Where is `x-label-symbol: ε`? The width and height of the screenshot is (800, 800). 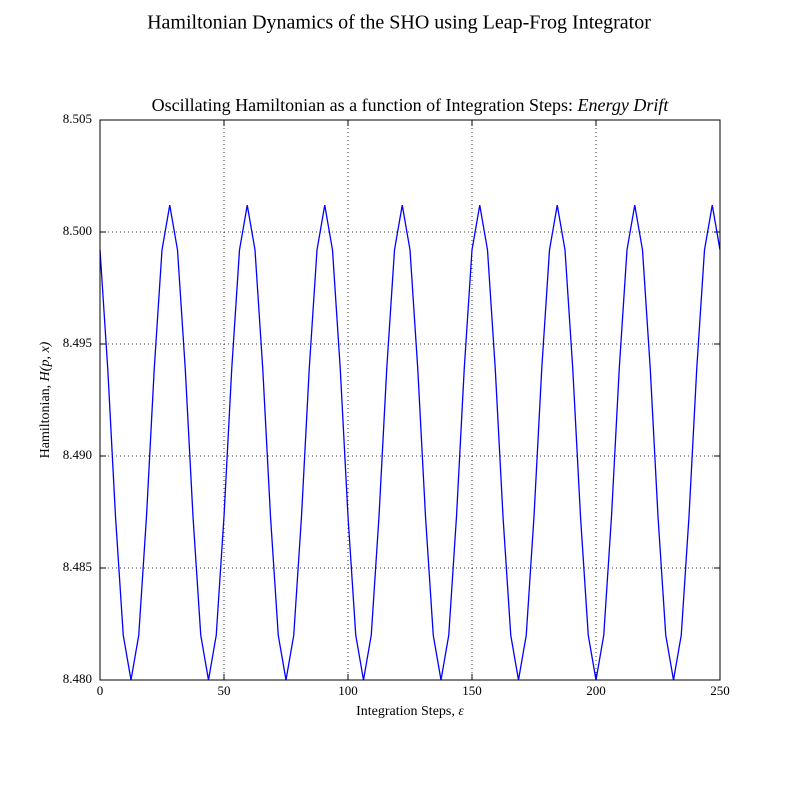 x-label-symbol: ε is located at coordinates (461, 711).